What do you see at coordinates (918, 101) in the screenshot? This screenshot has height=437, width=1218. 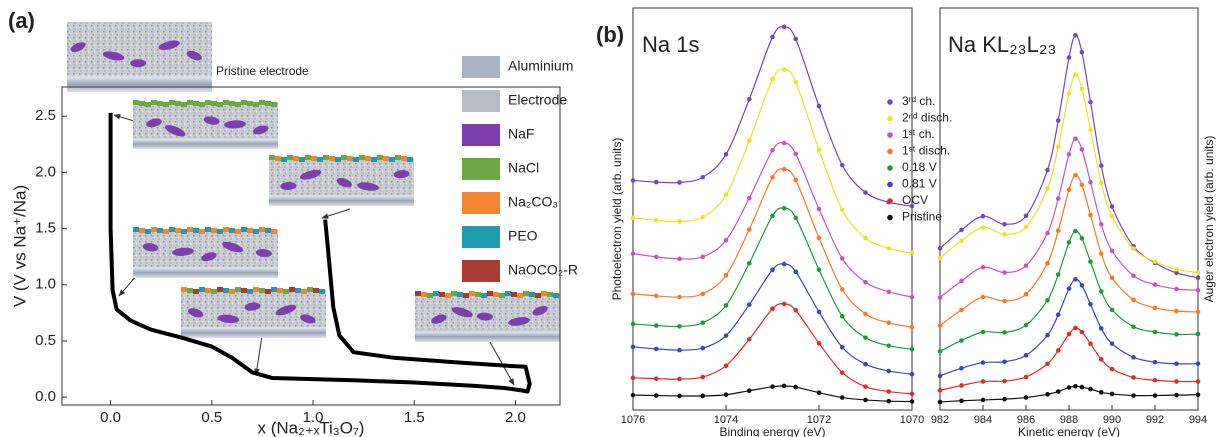 I see `legend-label: 3ʳᵈ ch.` at bounding box center [918, 101].